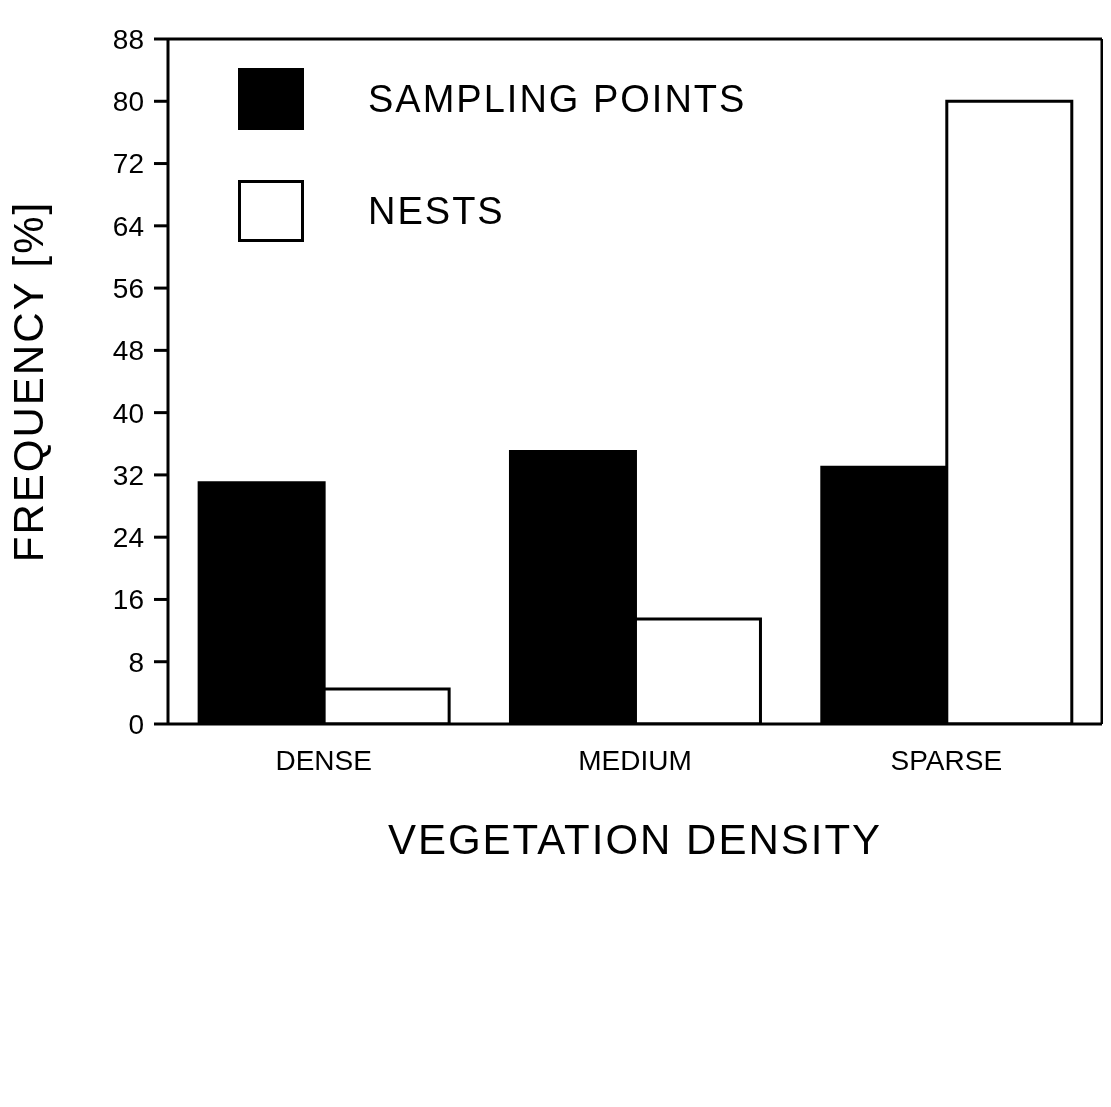 The image size is (1111, 1107). I want to click on x-tick-label: DENSE, so click(323, 760).